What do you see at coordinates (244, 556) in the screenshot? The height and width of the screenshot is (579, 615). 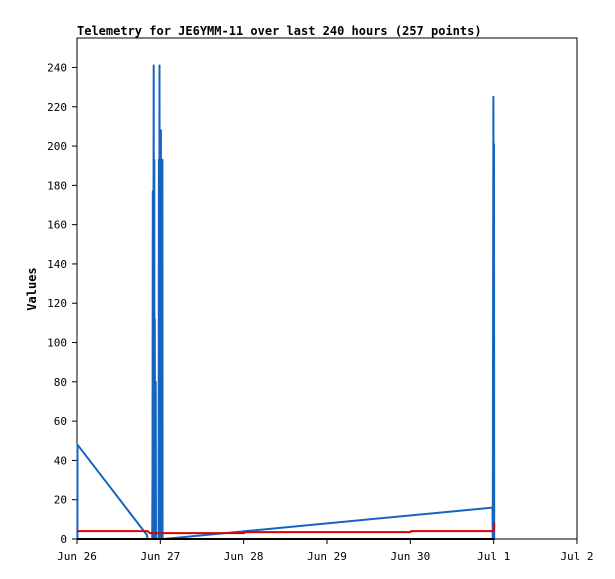 I see `x-tick-label: Jun 28` at bounding box center [244, 556].